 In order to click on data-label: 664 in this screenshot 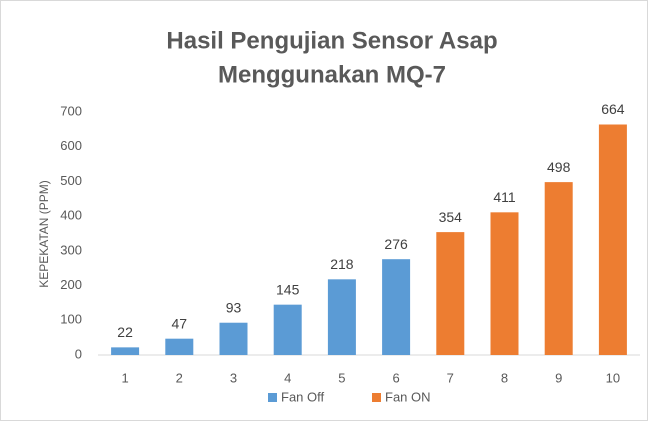, I will do `click(613, 109)`.